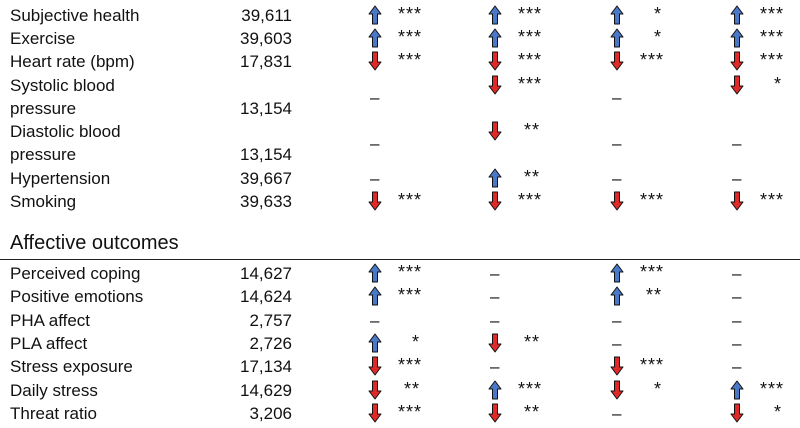  Describe the element at coordinates (60, 178) in the screenshot. I see `row-label: Hypertension` at that location.